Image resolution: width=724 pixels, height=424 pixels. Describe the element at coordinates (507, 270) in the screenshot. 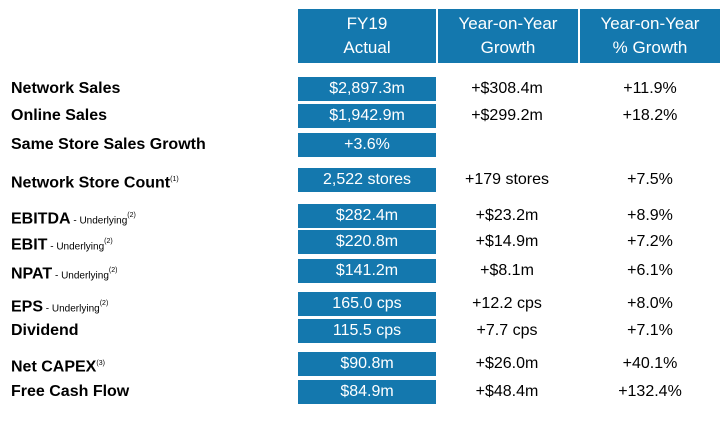

I see `row-yoy-growth: +$8.1m` at that location.